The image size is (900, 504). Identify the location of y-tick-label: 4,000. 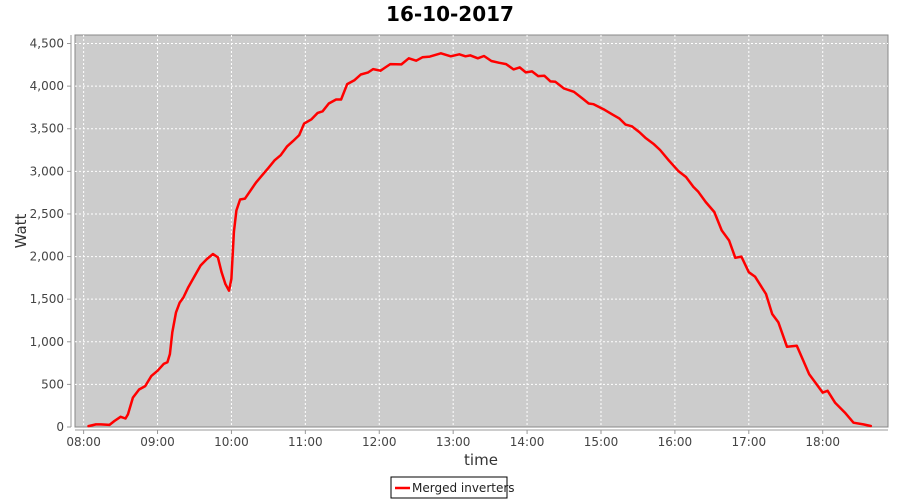
(47, 86).